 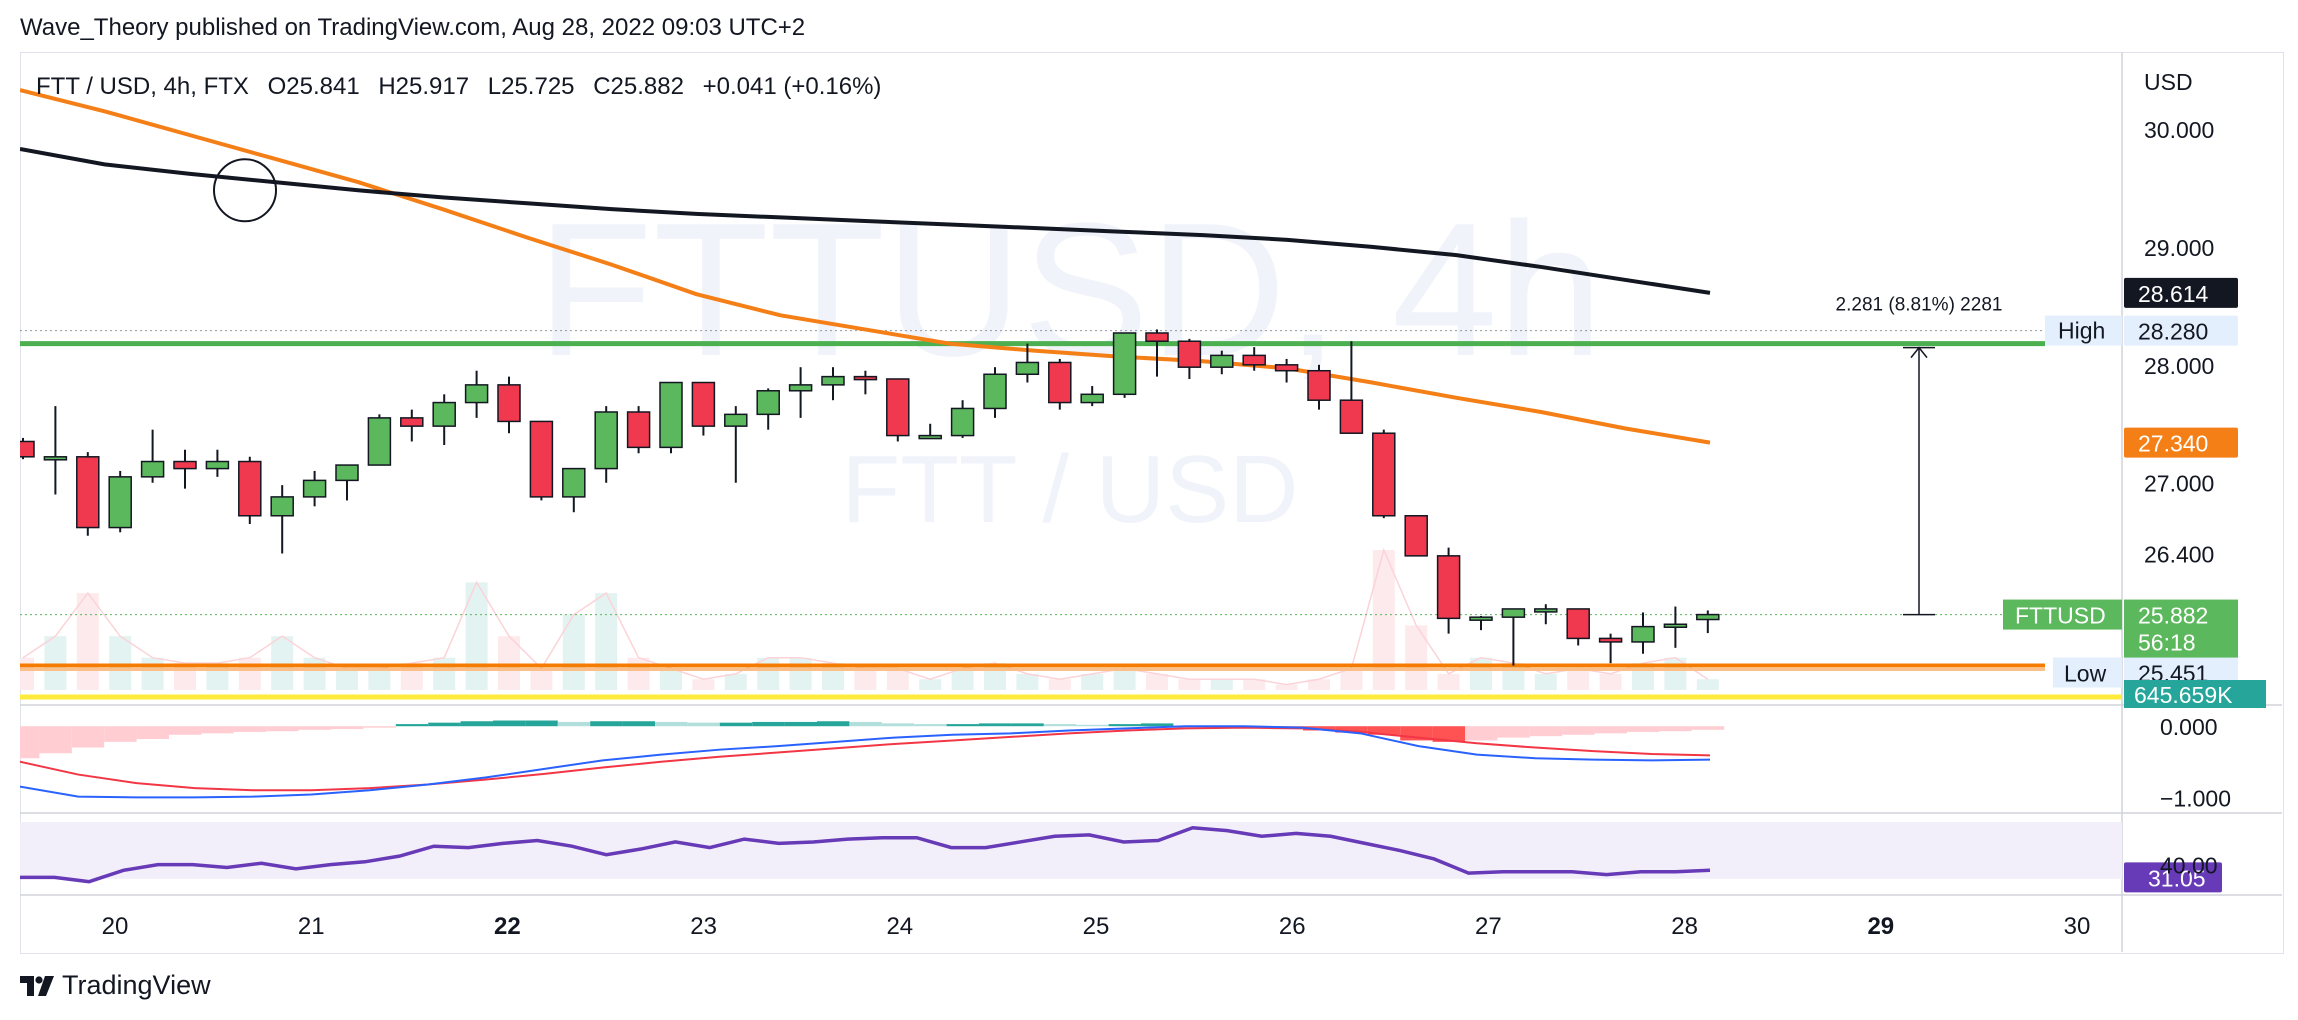 I want to click on high-tag-bg, so click(x=2083, y=330).